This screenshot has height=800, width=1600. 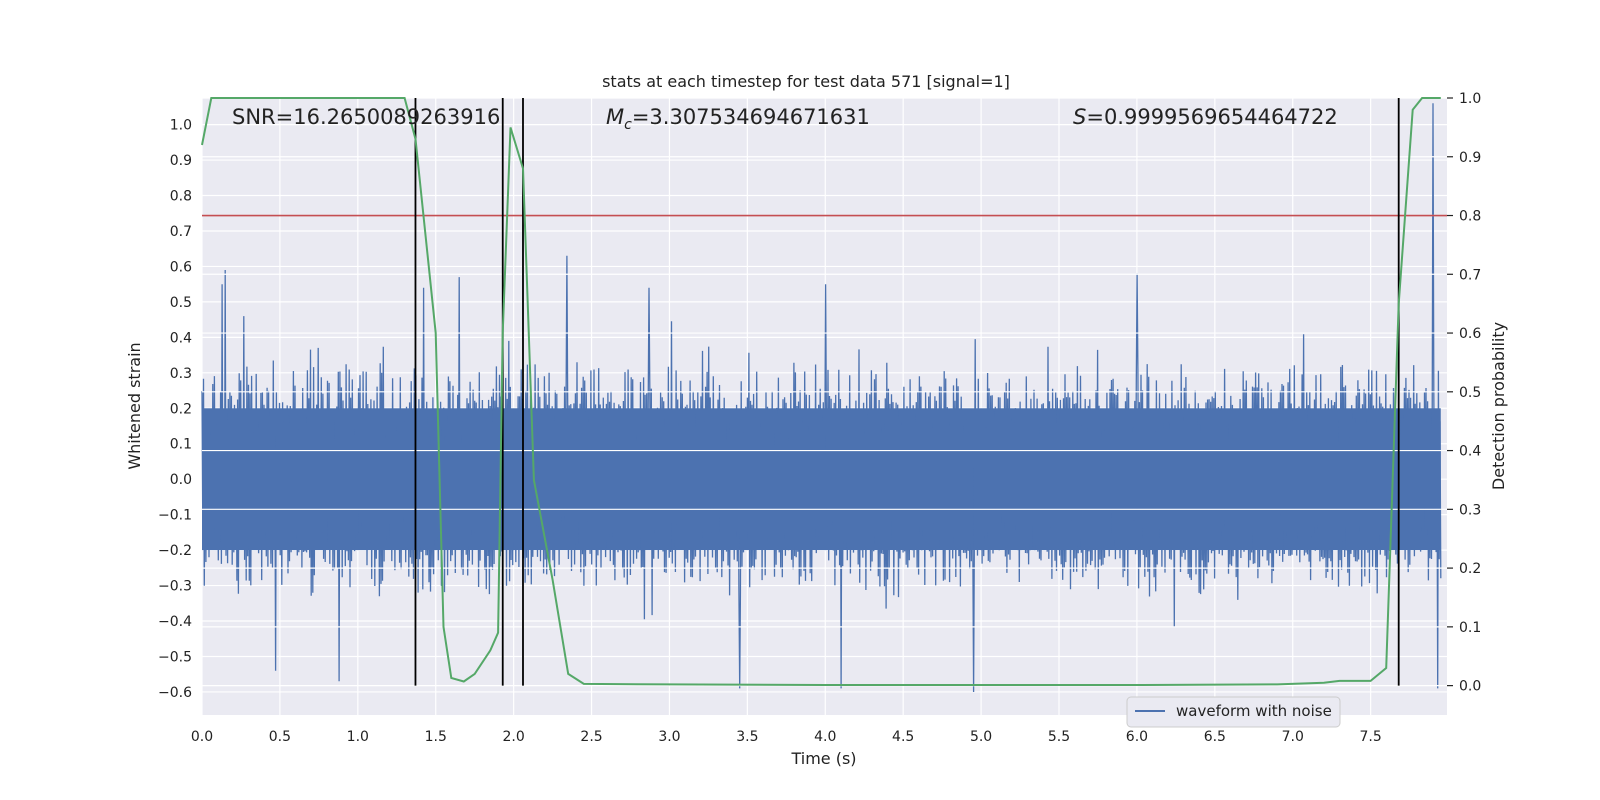 What do you see at coordinates (175, 657) in the screenshot?
I see `y-tick-label: −0.5` at bounding box center [175, 657].